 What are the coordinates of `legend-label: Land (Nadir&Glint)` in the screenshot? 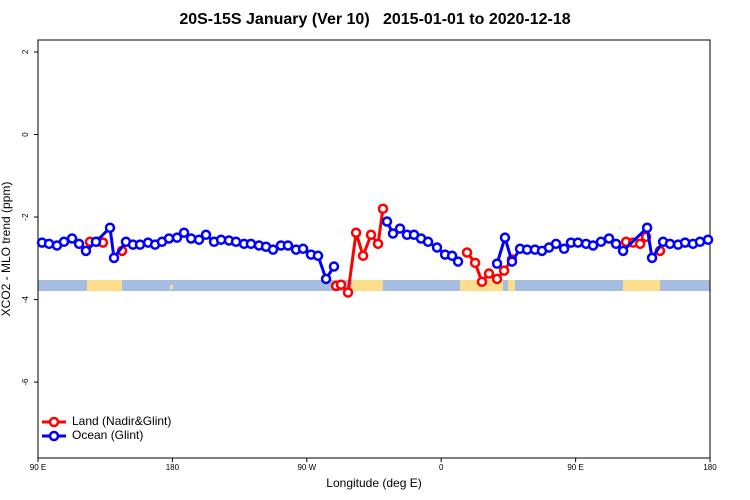 It's located at (121, 421).